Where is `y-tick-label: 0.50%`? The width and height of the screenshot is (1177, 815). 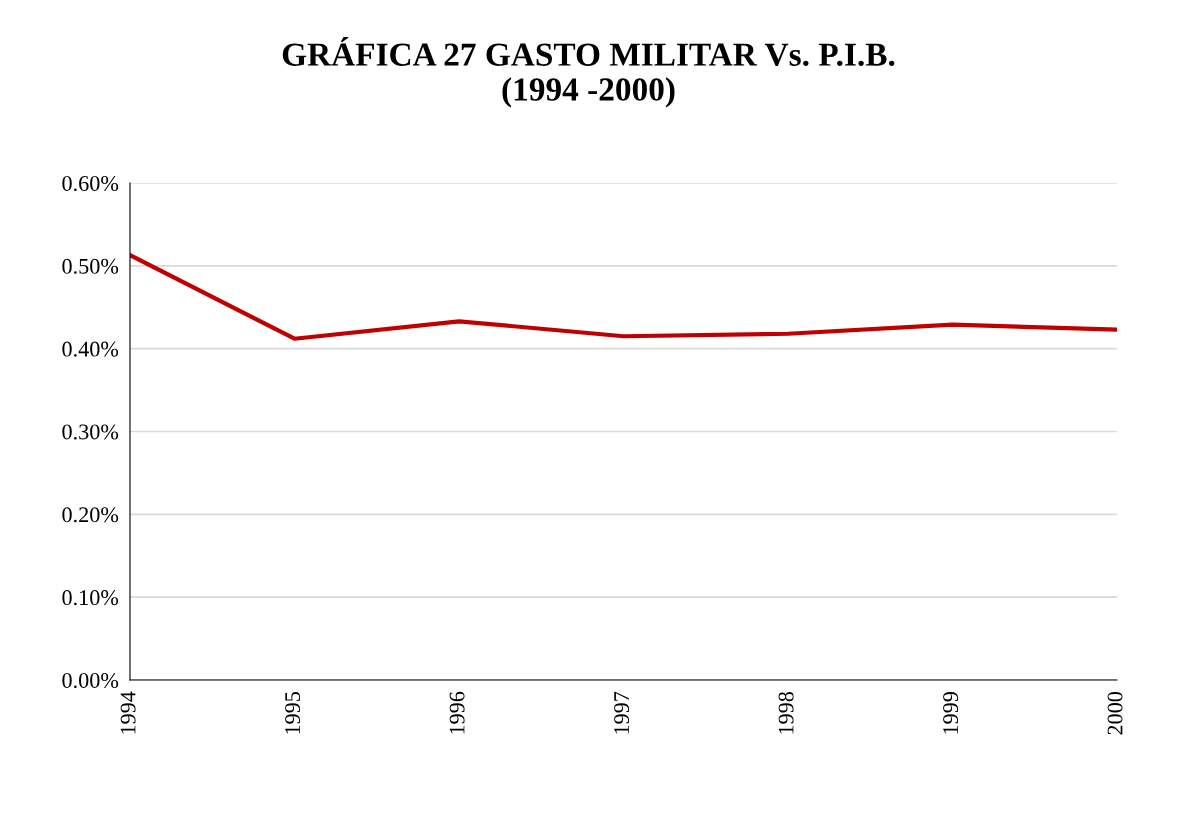 y-tick-label: 0.50% is located at coordinates (90, 266).